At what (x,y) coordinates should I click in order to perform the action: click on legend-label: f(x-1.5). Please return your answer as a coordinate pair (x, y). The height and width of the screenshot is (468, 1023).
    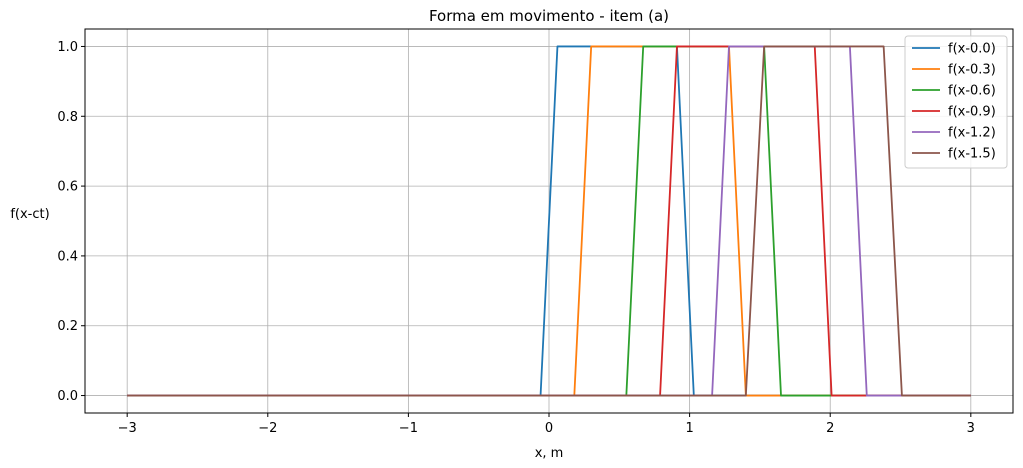
    Looking at the image, I should click on (972, 154).